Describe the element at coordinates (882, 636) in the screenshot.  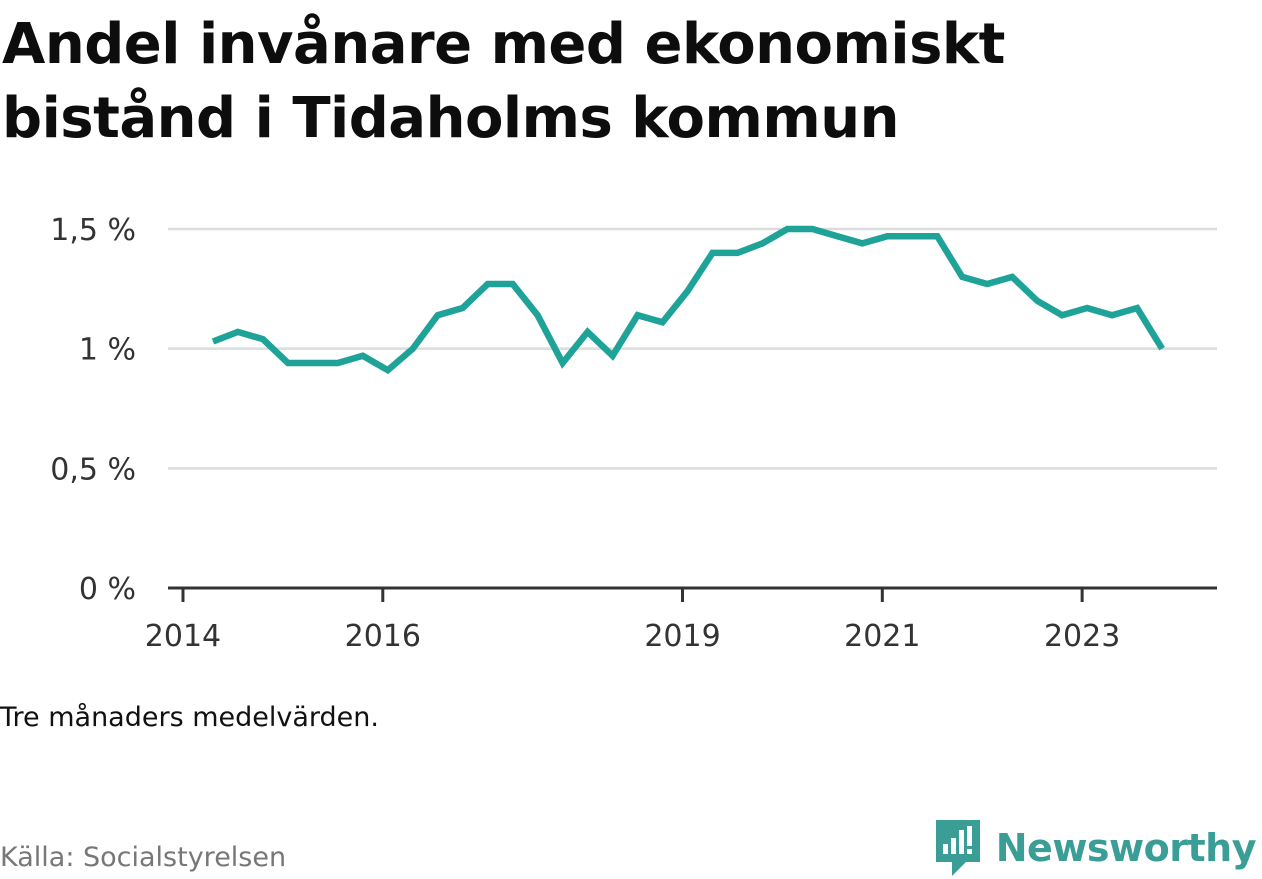
I see `x-tick-label: 2021` at that location.